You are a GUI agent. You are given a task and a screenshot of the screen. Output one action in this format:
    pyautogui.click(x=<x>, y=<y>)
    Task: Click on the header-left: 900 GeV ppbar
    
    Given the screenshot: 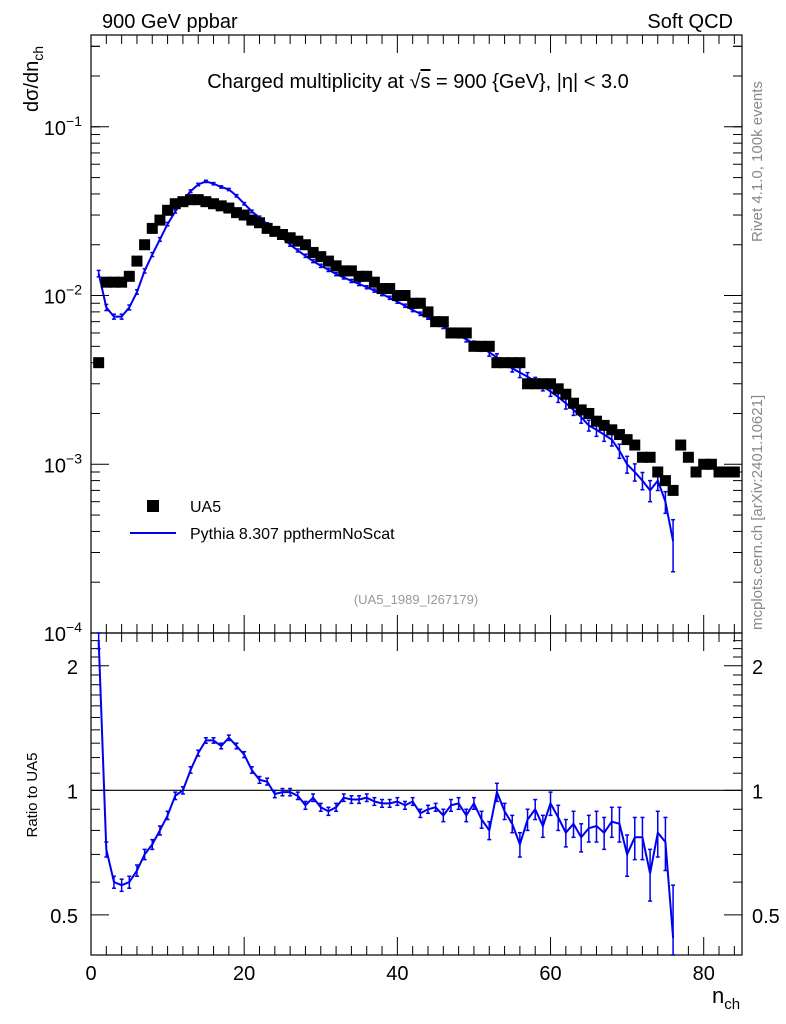 What is the action you would take?
    pyautogui.click(x=170, y=22)
    